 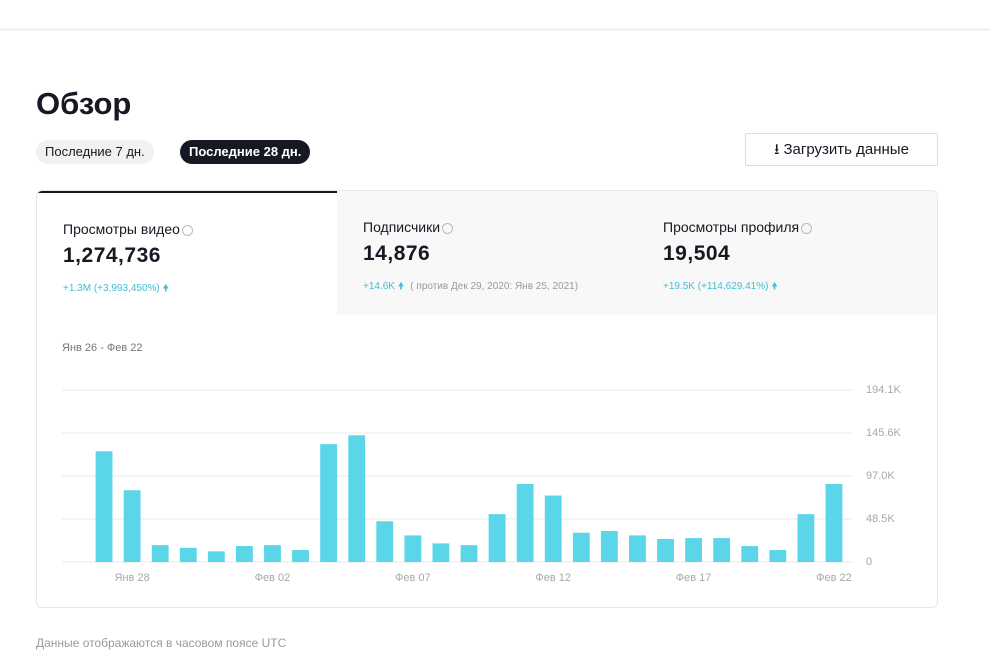 I want to click on download-icon: ⭳, so click(x=779, y=149).